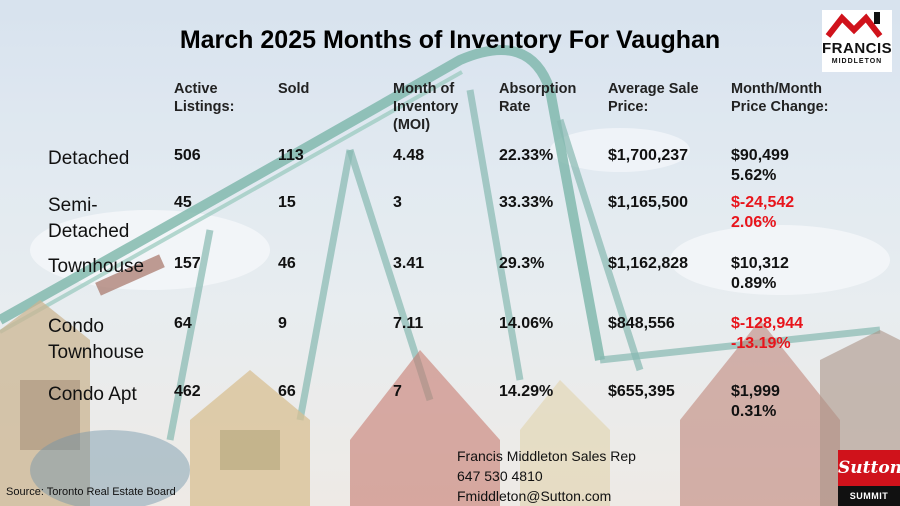  What do you see at coordinates (187, 391) in the screenshot?
I see `cell-active: 462` at bounding box center [187, 391].